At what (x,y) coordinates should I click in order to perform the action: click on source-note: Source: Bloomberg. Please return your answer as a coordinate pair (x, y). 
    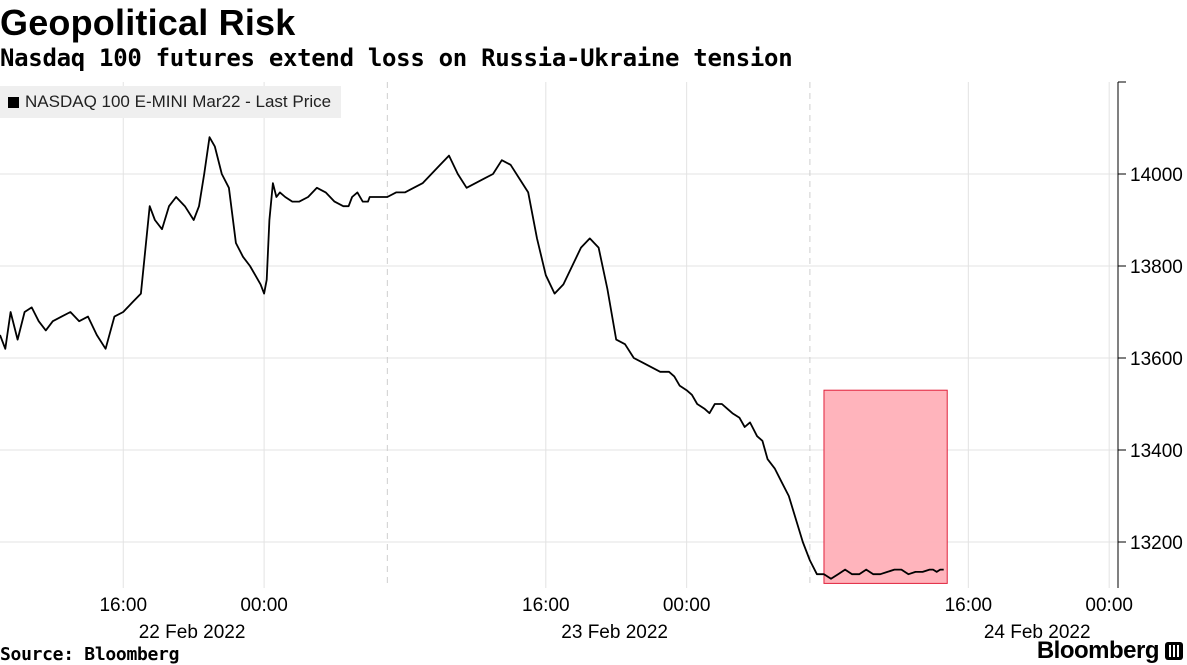
    Looking at the image, I should click on (90, 654).